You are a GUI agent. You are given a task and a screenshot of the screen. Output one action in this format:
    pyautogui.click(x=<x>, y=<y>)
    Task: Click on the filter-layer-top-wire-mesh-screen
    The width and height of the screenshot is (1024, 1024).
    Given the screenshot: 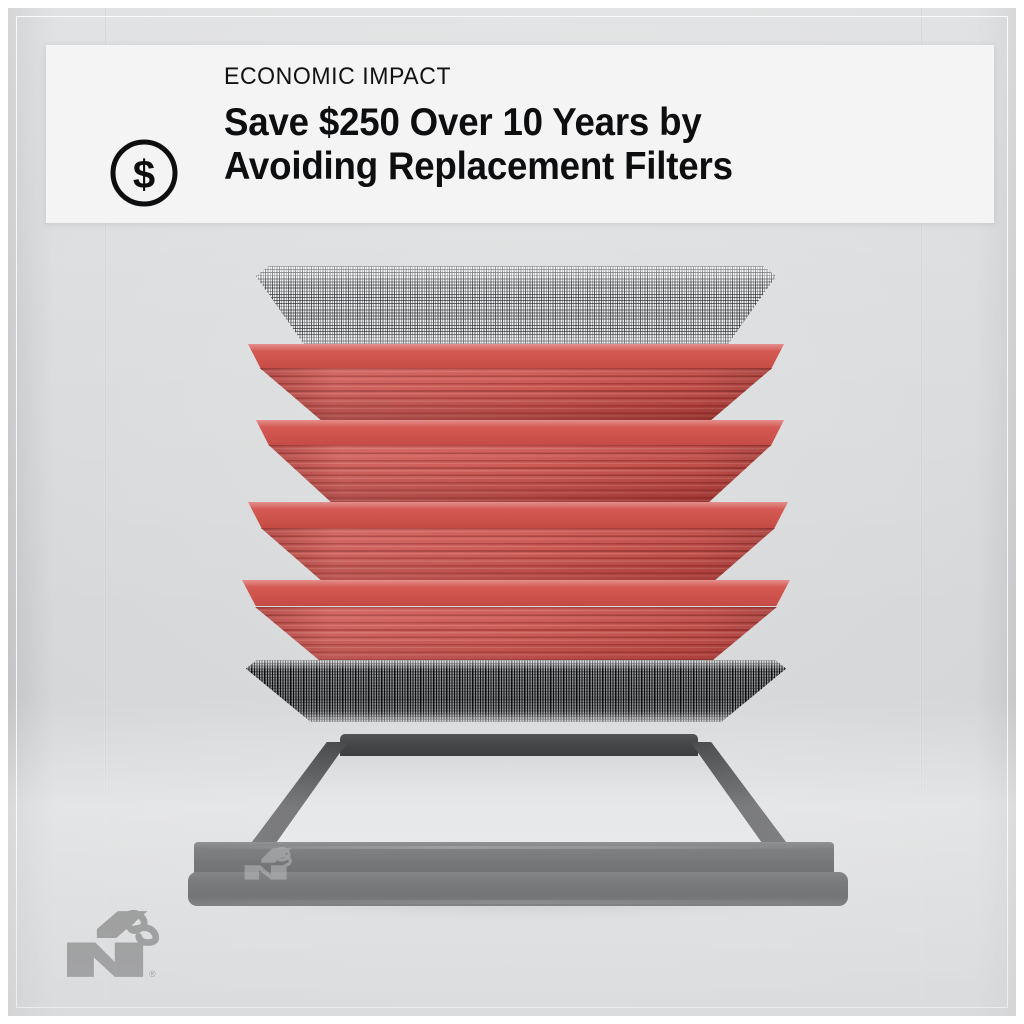 What is the action you would take?
    pyautogui.click(x=516, y=308)
    